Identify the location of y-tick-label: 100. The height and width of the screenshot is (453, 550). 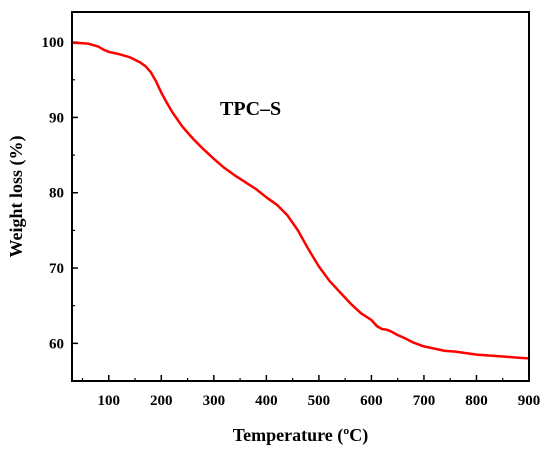
(53, 43).